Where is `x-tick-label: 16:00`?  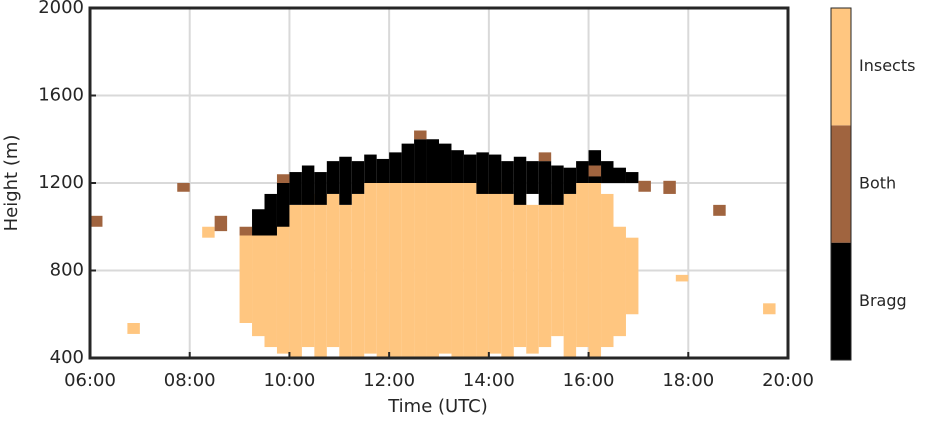 x-tick-label: 16:00 is located at coordinates (589, 380).